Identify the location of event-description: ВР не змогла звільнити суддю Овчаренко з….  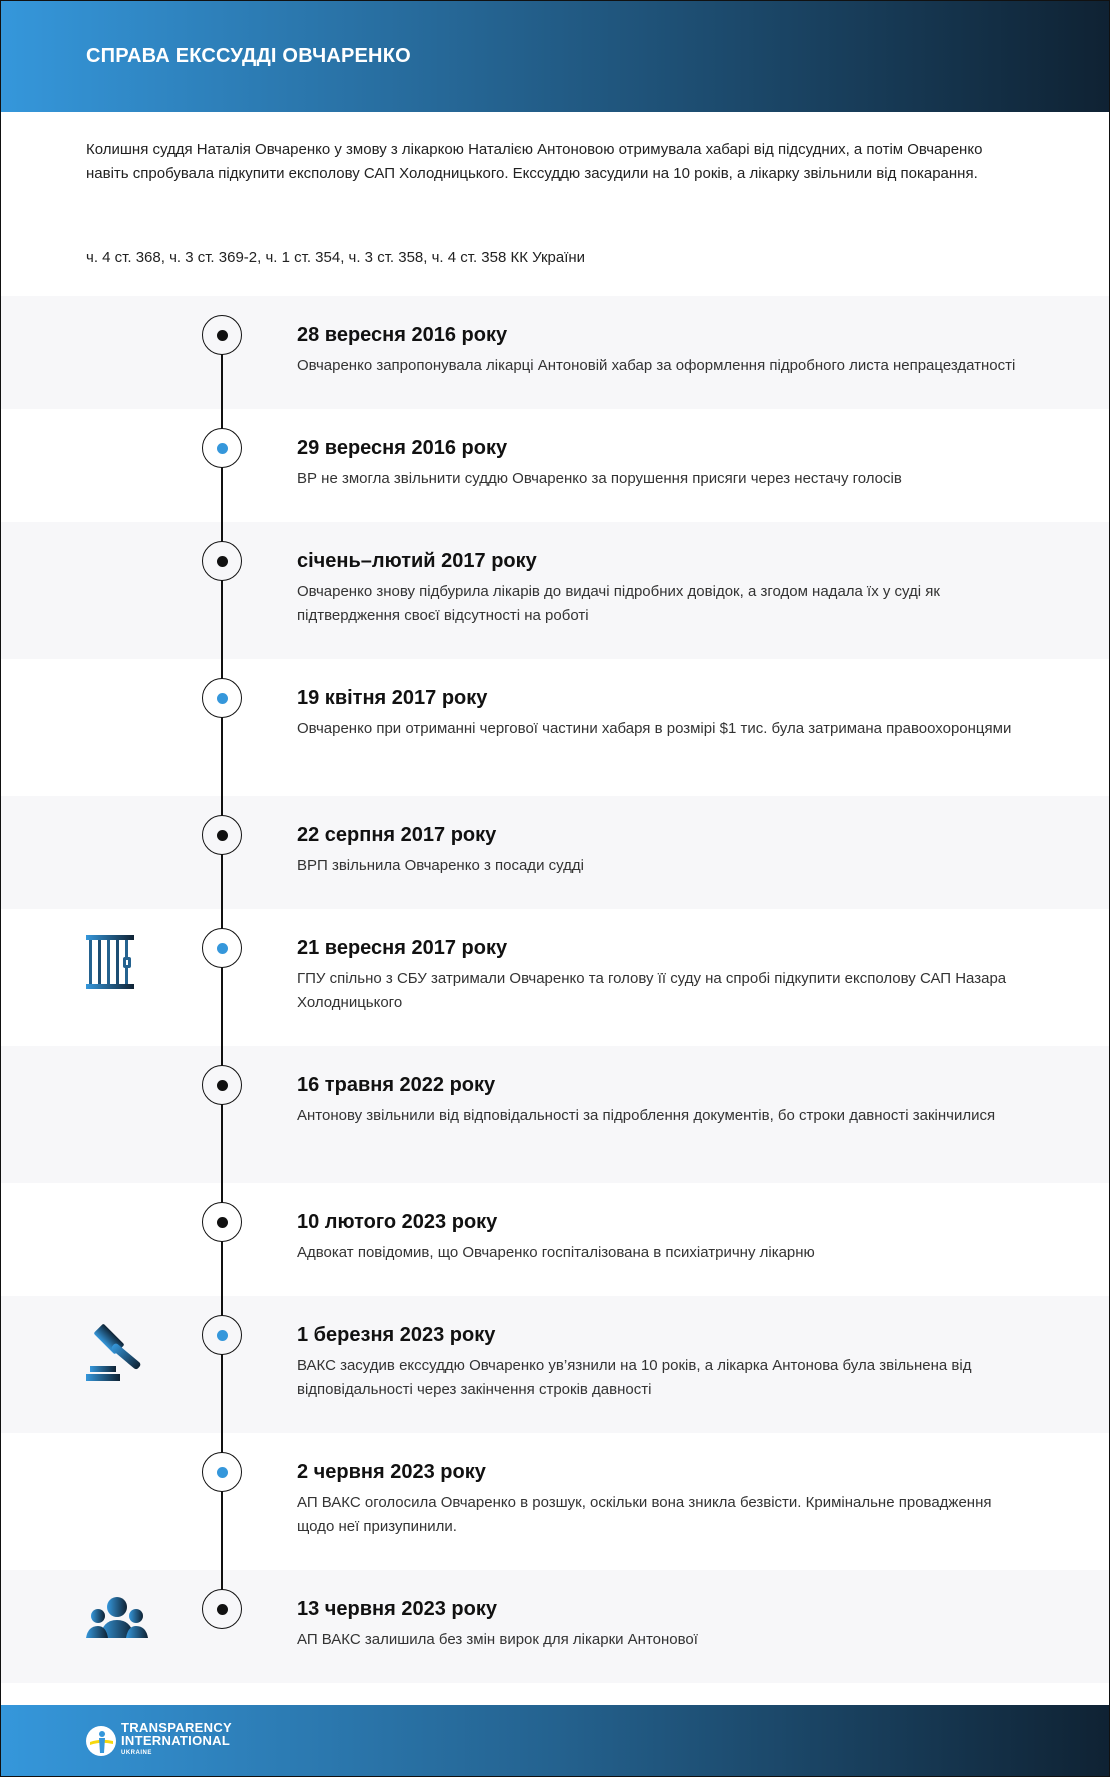
(599, 478).